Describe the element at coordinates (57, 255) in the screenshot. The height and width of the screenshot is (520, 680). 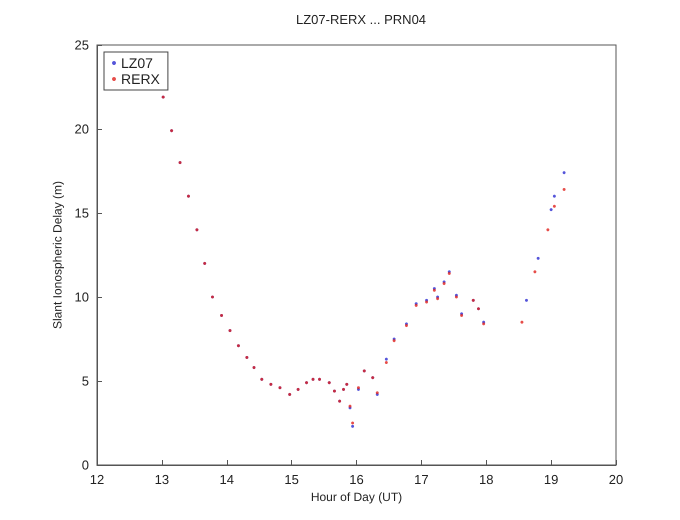
I see `y-axis-title: Slant Ionospheric Delay (m)` at that location.